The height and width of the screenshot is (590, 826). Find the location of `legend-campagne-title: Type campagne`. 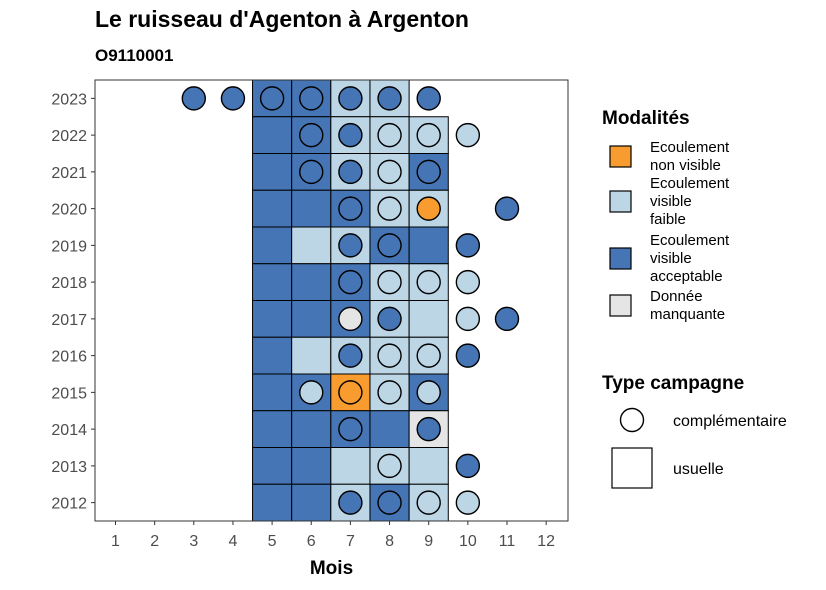

legend-campagne-title: Type campagne is located at coordinates (673, 383).